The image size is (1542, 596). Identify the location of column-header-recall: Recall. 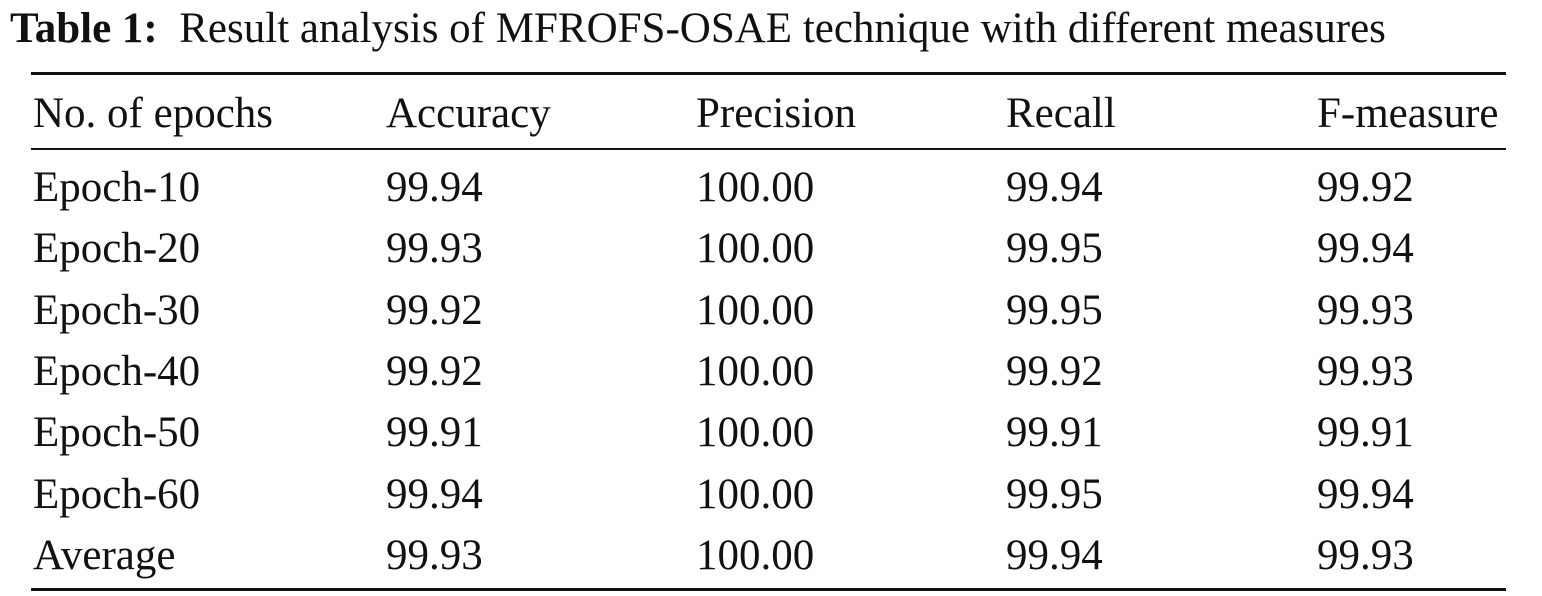
(1061, 113).